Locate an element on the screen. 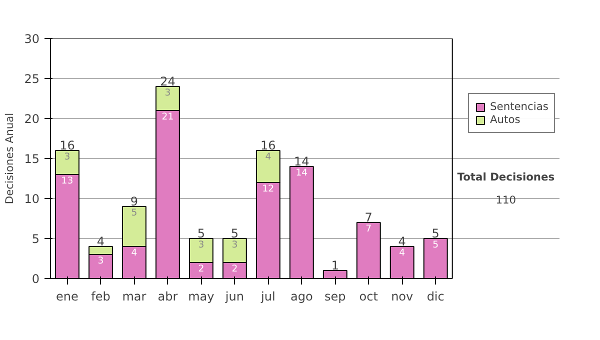  x-tick-label: mar is located at coordinates (134, 297).